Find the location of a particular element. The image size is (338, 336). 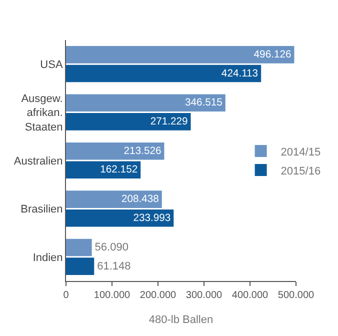

data-label: 233.993 is located at coordinates (152, 218).